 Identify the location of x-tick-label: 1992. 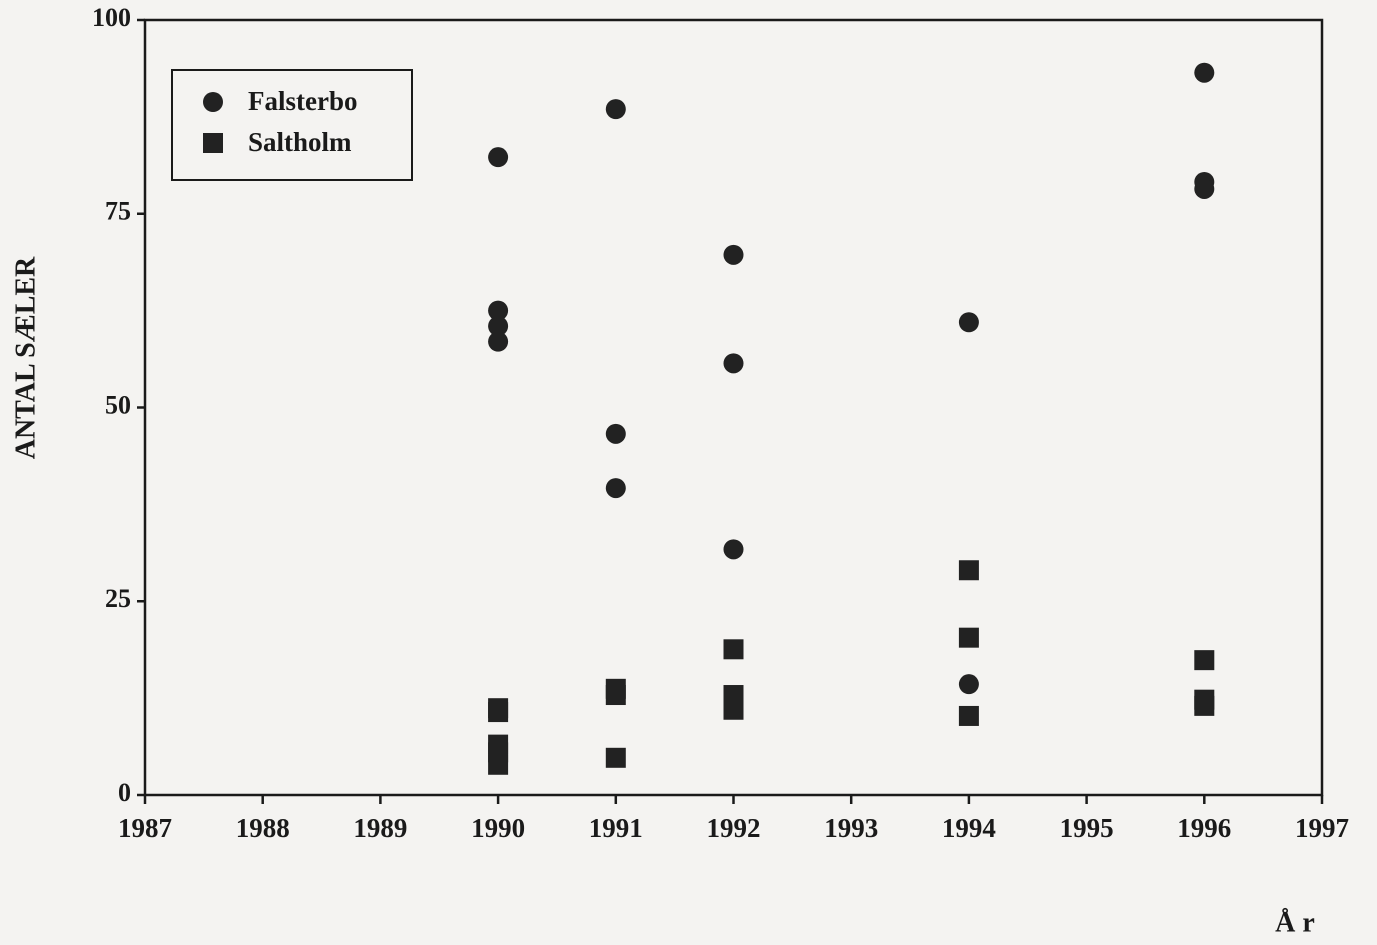
(734, 828).